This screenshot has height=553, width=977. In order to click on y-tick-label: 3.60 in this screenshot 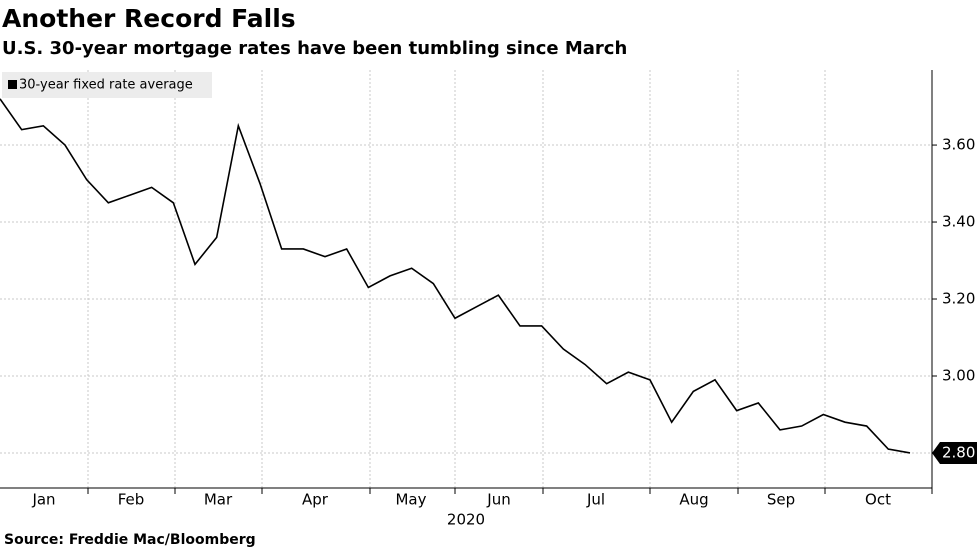, I will do `click(958, 145)`.